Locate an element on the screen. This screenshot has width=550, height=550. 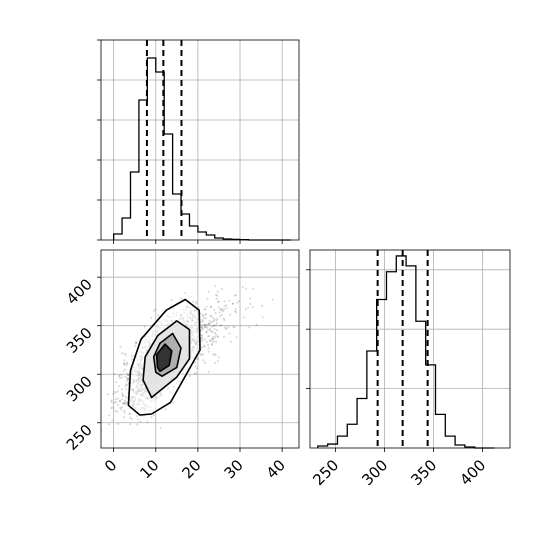
axes-bottom-right is located at coordinates (410, 349).